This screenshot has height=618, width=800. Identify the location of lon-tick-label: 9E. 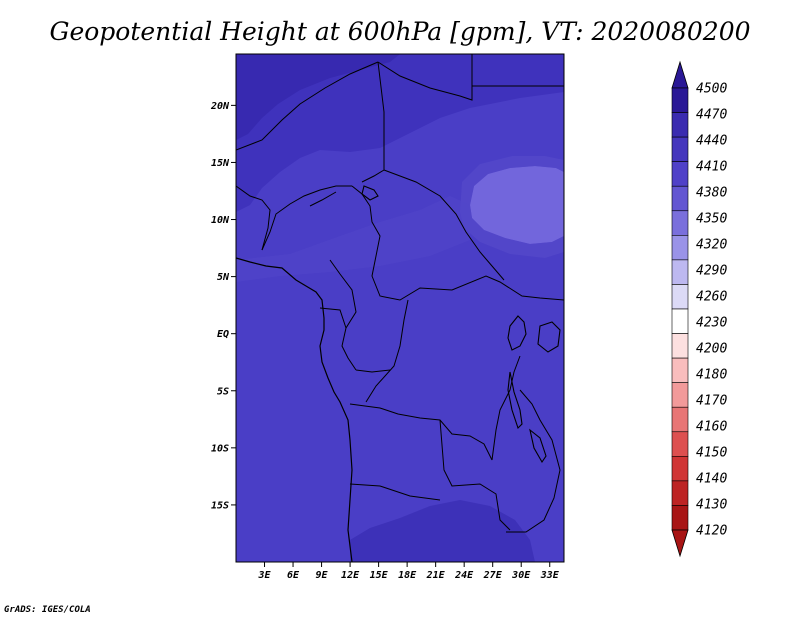
(322, 575).